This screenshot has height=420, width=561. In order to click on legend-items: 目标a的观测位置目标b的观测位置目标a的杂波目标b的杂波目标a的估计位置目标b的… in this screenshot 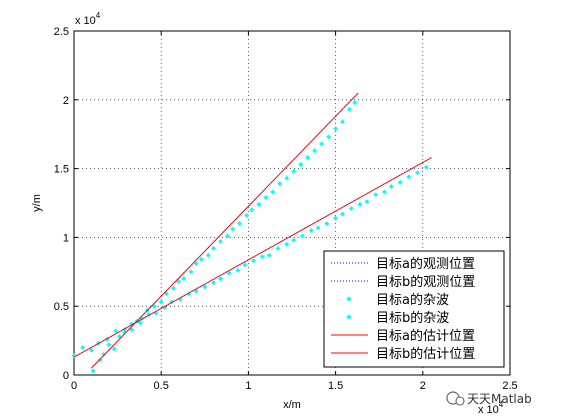, I will do `click(403, 309)`.